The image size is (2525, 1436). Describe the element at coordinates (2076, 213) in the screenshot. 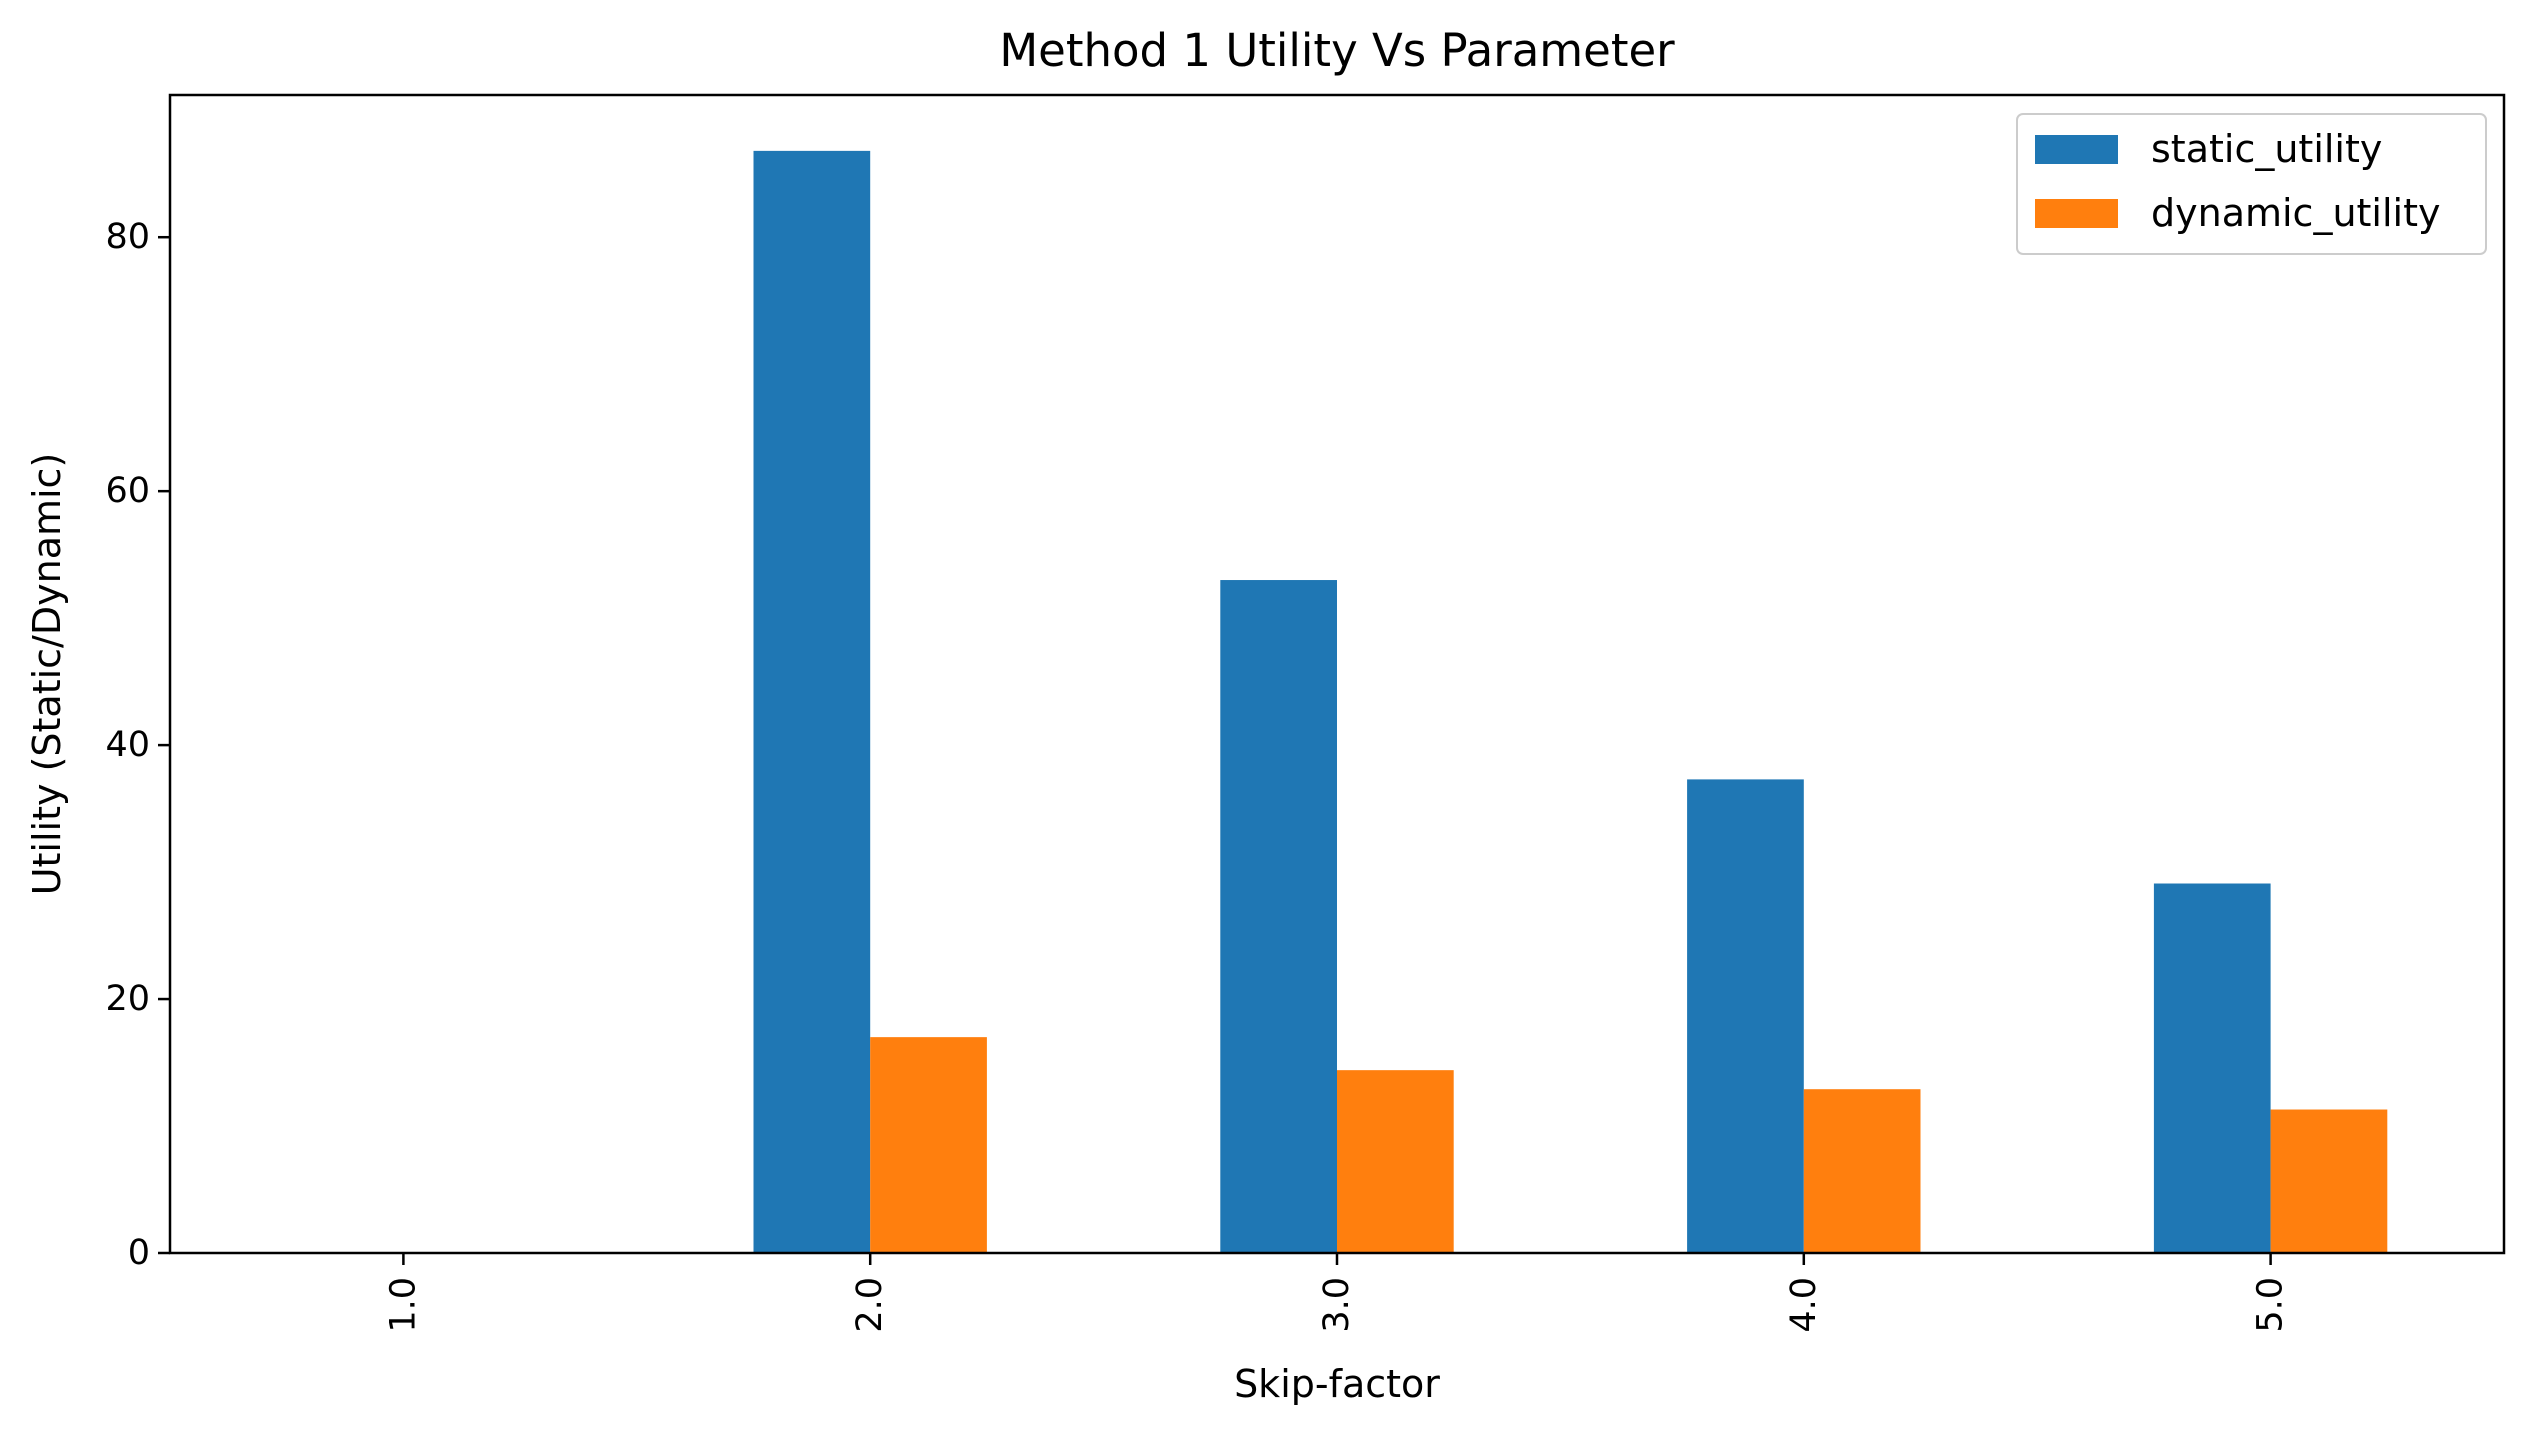

I see `legend-swatch-dynamic-utility` at that location.